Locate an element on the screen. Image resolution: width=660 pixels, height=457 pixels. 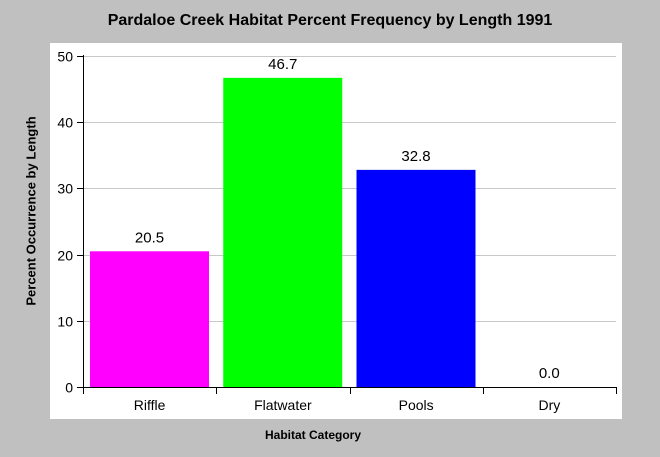
x-tick-label-dry: Dry is located at coordinates (549, 405).